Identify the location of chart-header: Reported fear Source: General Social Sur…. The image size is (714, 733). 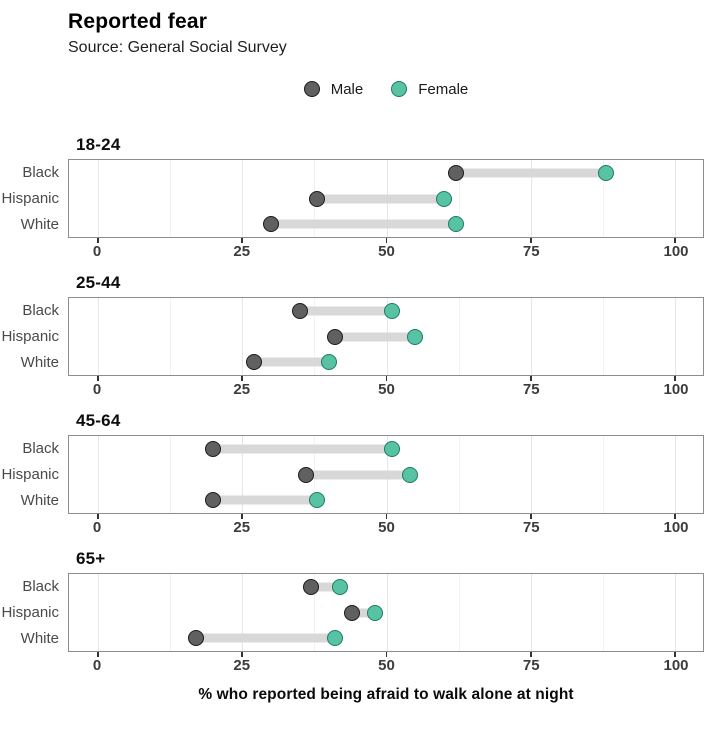
(357, 34).